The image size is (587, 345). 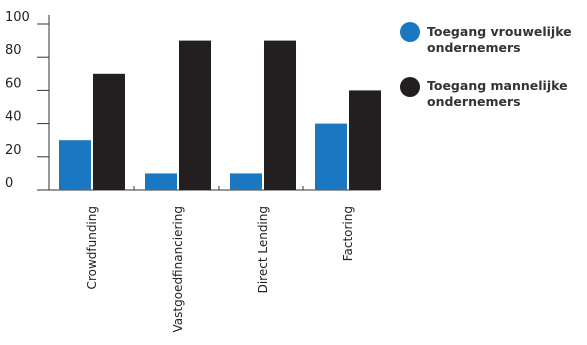 What do you see at coordinates (474, 101) in the screenshot?
I see `legend-label-male-line2: ondernemers` at bounding box center [474, 101].